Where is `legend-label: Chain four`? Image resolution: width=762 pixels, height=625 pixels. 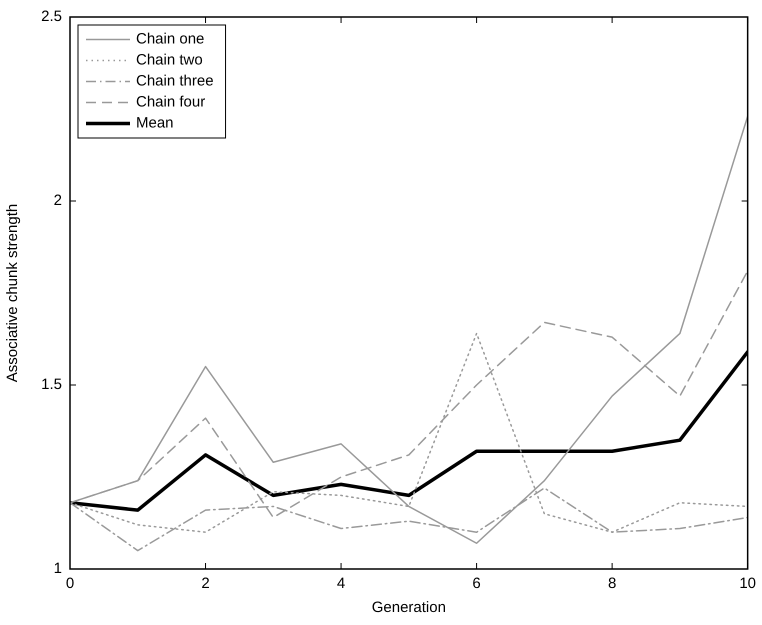
legend-label: Chain four is located at coordinates (171, 102).